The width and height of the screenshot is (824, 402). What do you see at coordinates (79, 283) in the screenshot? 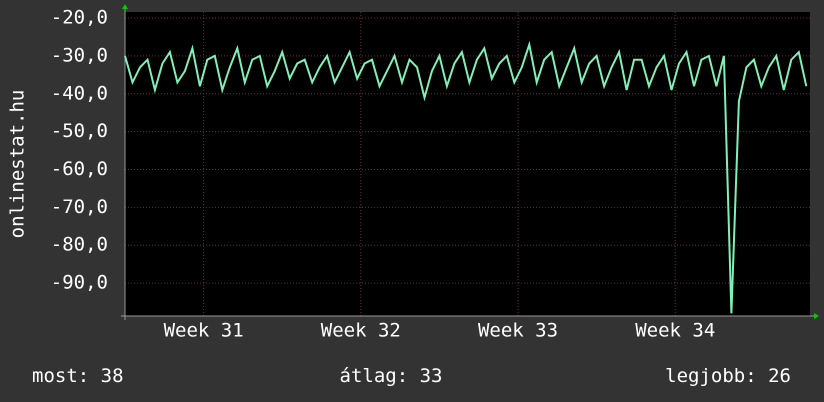
I see `y-tick-label: -90,0` at bounding box center [79, 283].